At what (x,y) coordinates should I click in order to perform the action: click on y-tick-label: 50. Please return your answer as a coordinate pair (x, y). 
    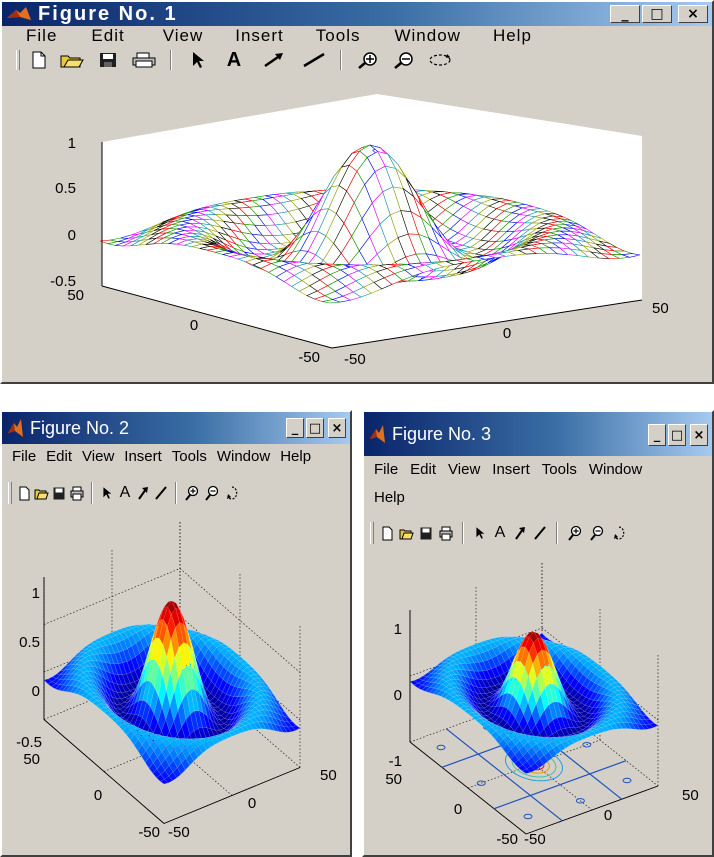
    Looking at the image, I should click on (660, 308).